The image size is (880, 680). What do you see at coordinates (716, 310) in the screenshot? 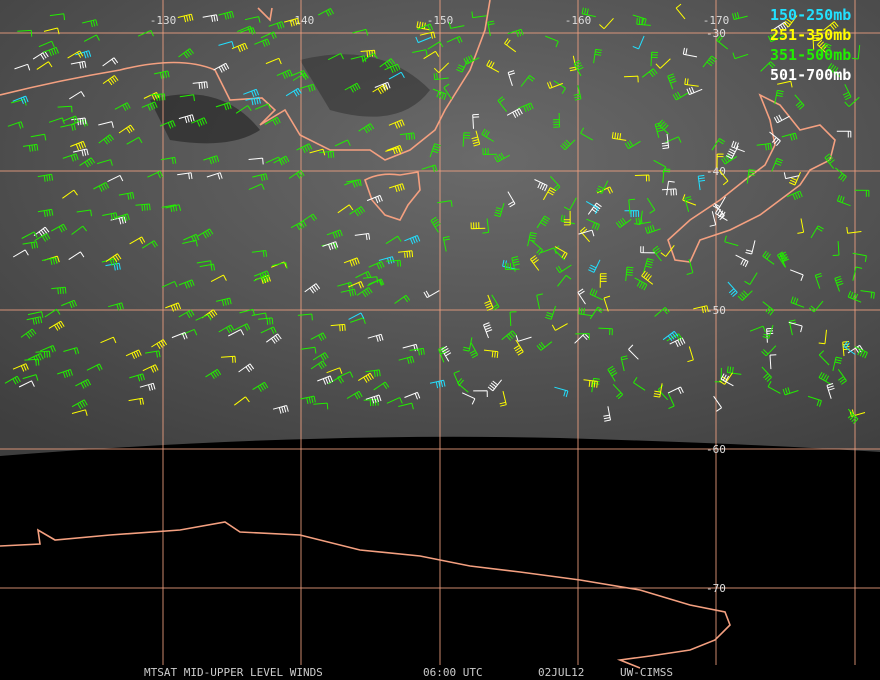
I see `latitude-label: -50` at bounding box center [716, 310].